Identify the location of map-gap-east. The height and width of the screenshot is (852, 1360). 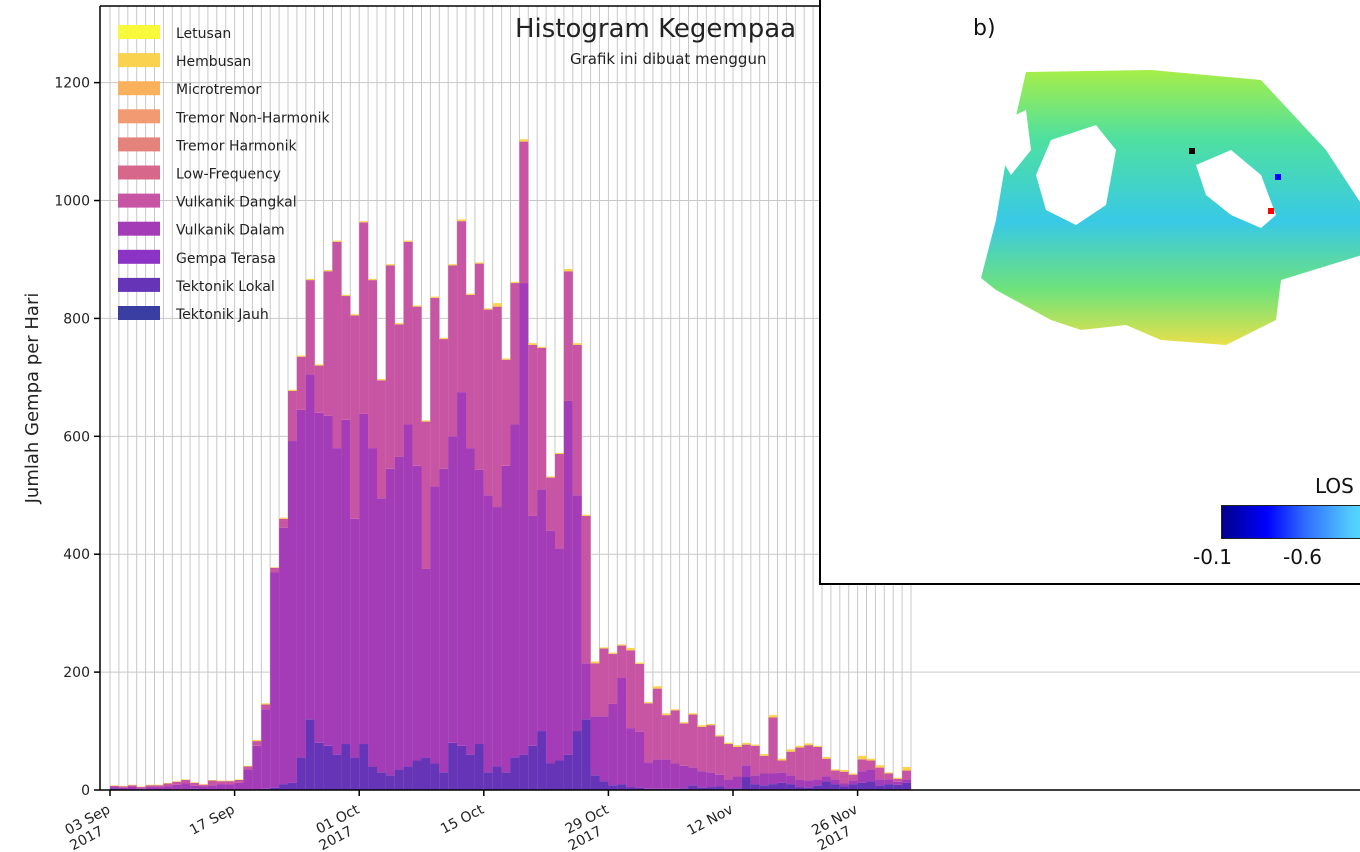
(1236, 189).